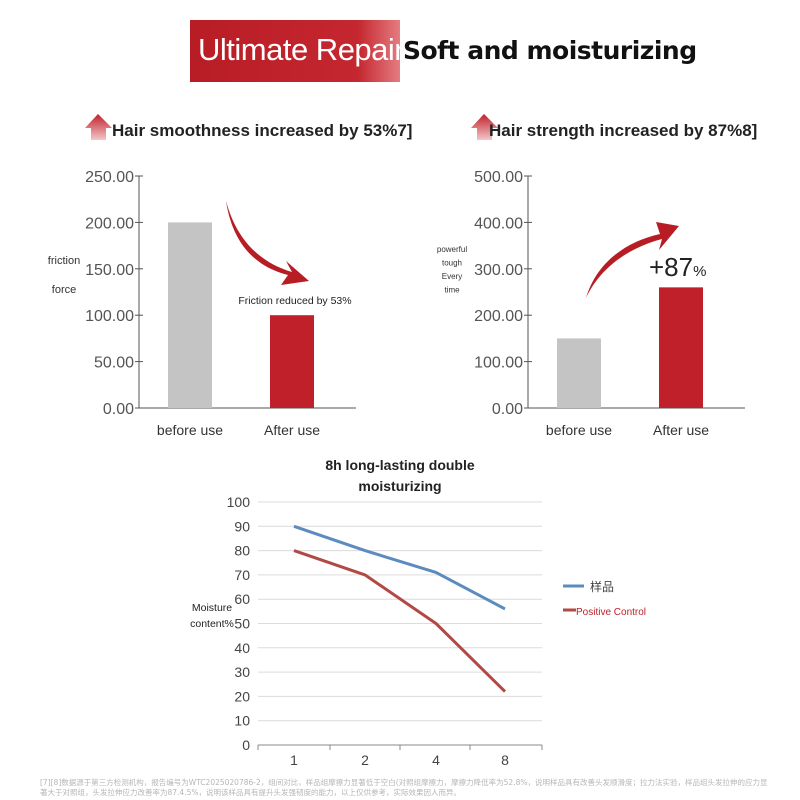  I want to click on y-axis-label: content%, so click(212, 624).